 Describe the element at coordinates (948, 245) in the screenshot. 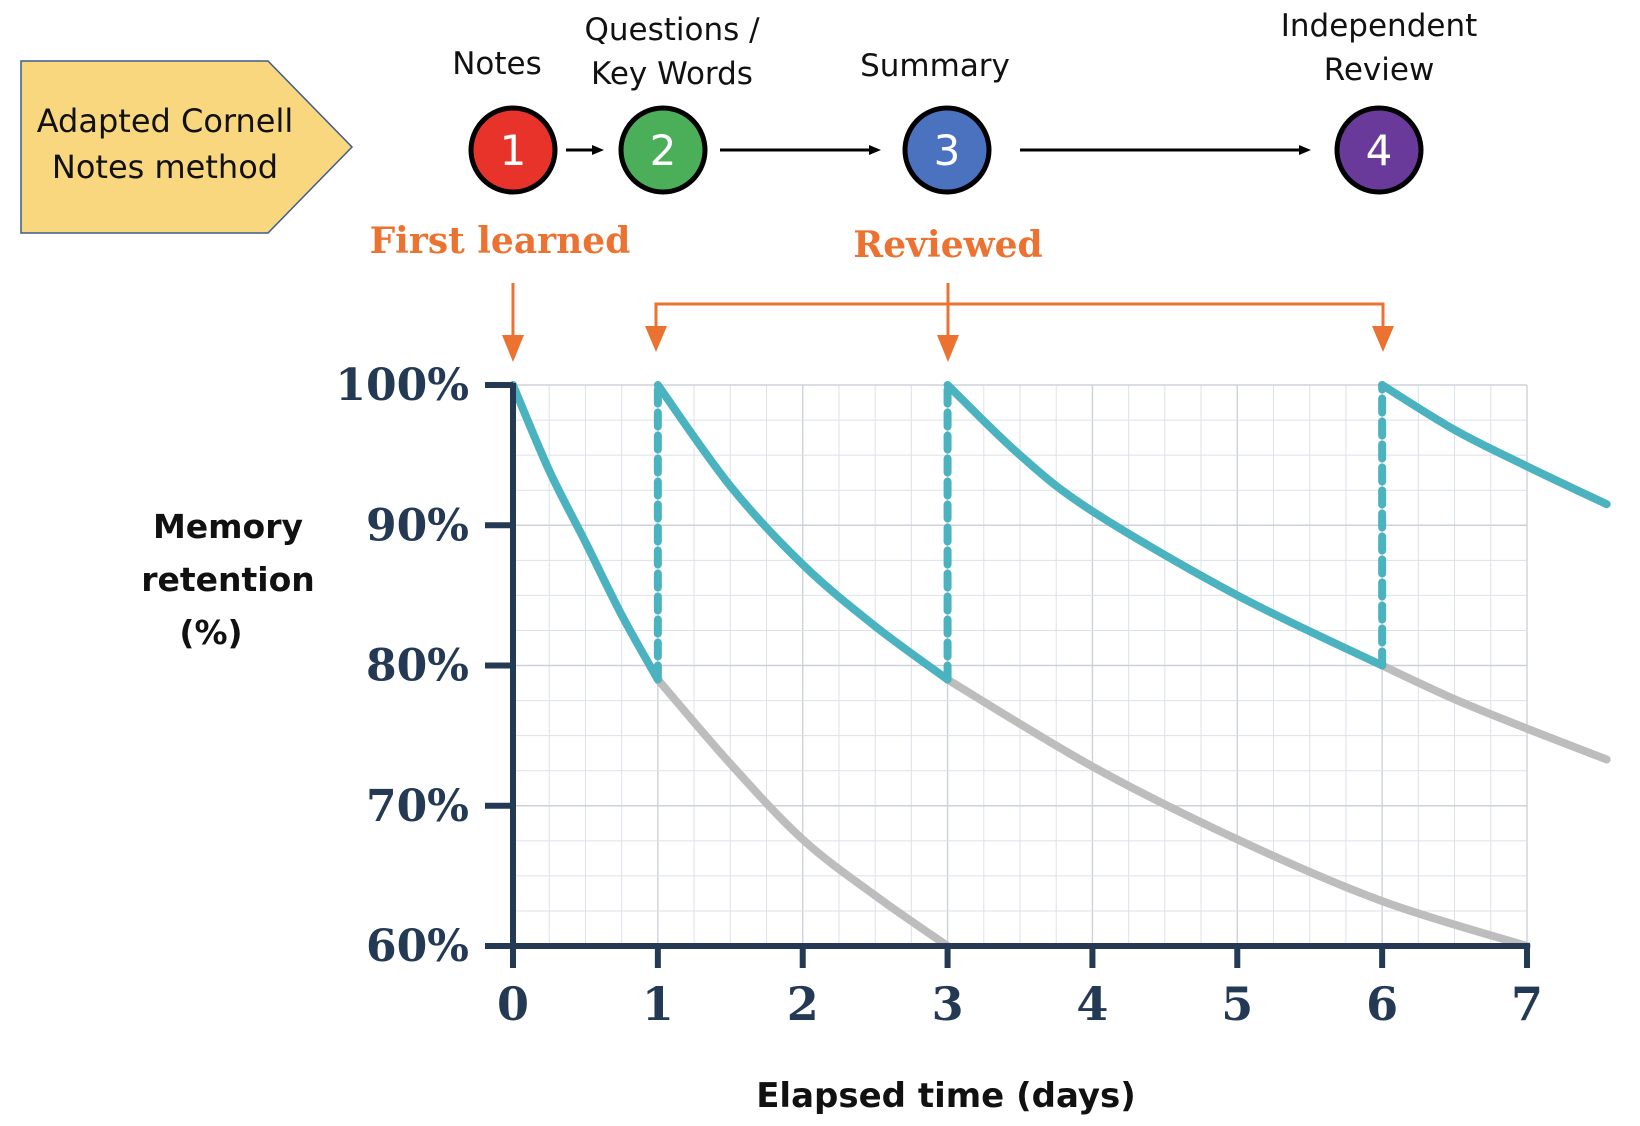

I see `reviewed-label: Reviewed` at that location.